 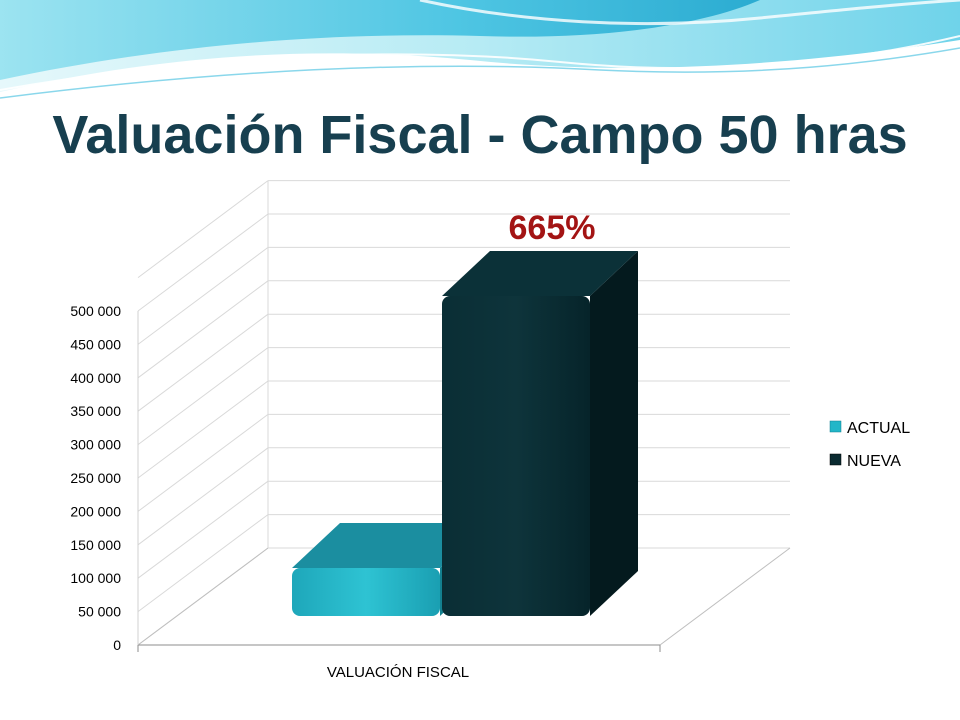 What do you see at coordinates (869, 445) in the screenshot?
I see `legend: ACTUAL NUEVA` at bounding box center [869, 445].